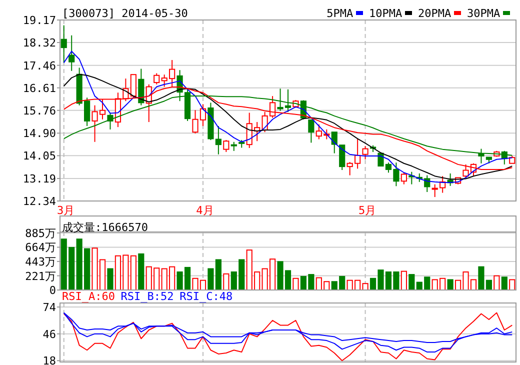 This screenshot has height=365, width=520. I want to click on chart-title: [300073] 2014-05-30, so click(125, 13).